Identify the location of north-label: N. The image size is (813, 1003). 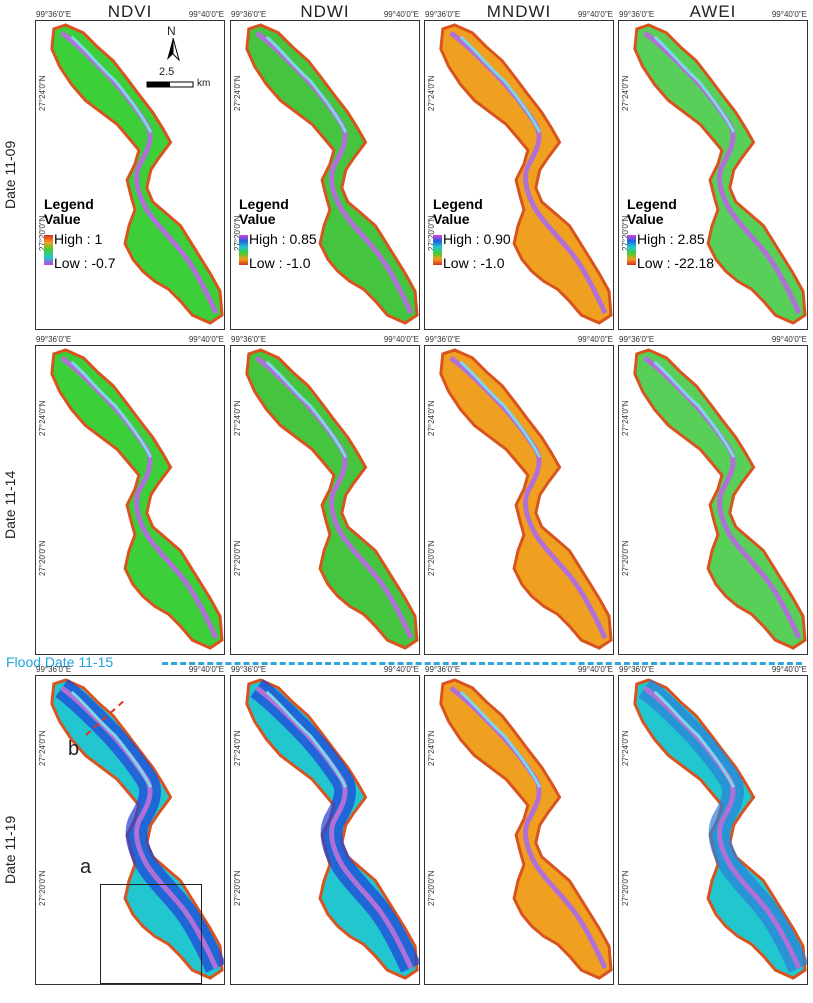
(171, 31).